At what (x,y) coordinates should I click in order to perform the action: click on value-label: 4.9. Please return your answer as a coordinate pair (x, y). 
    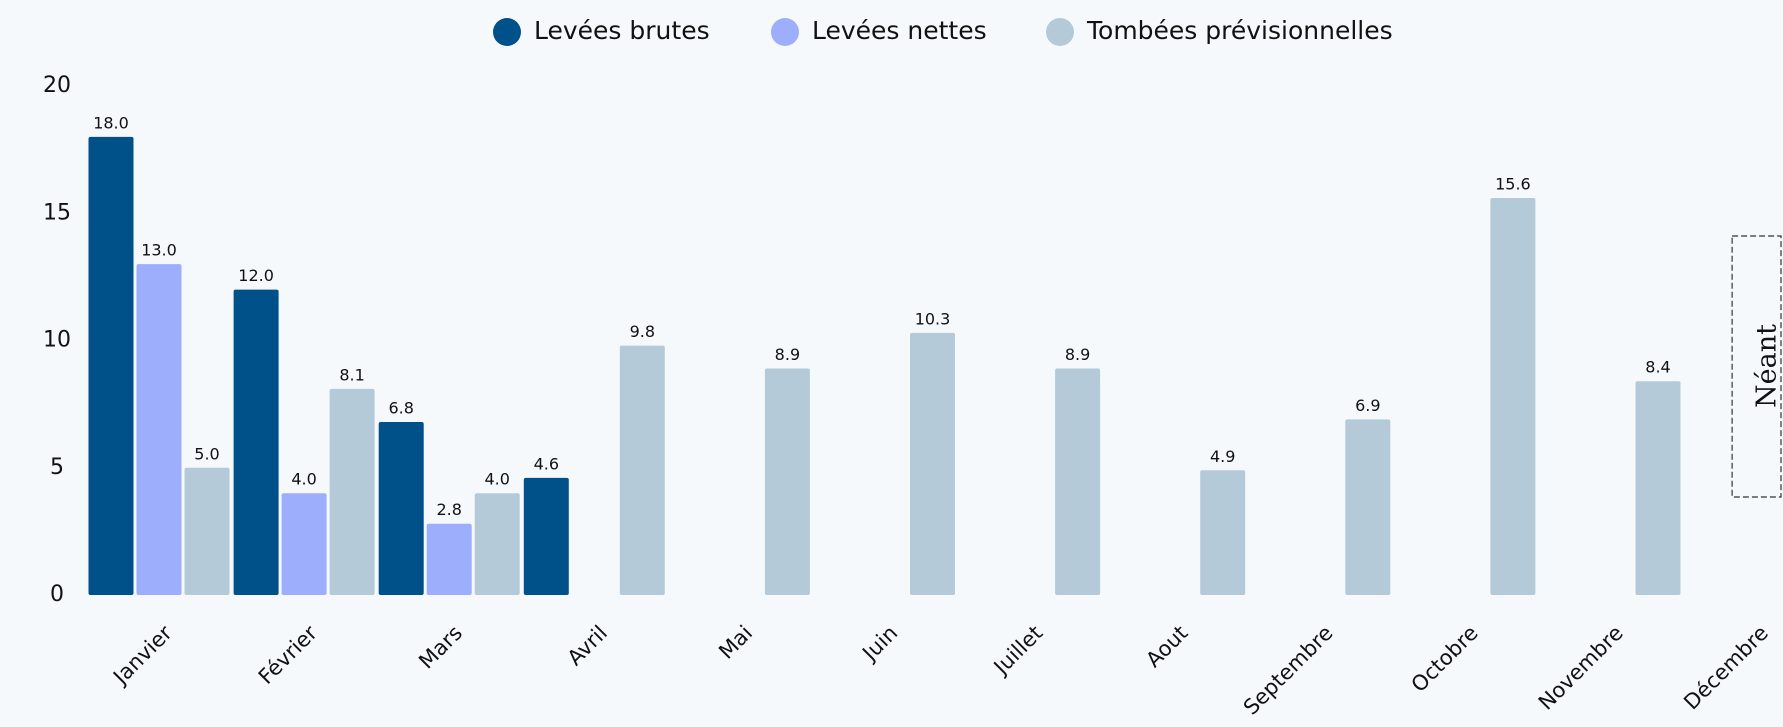
    Looking at the image, I should click on (1222, 456).